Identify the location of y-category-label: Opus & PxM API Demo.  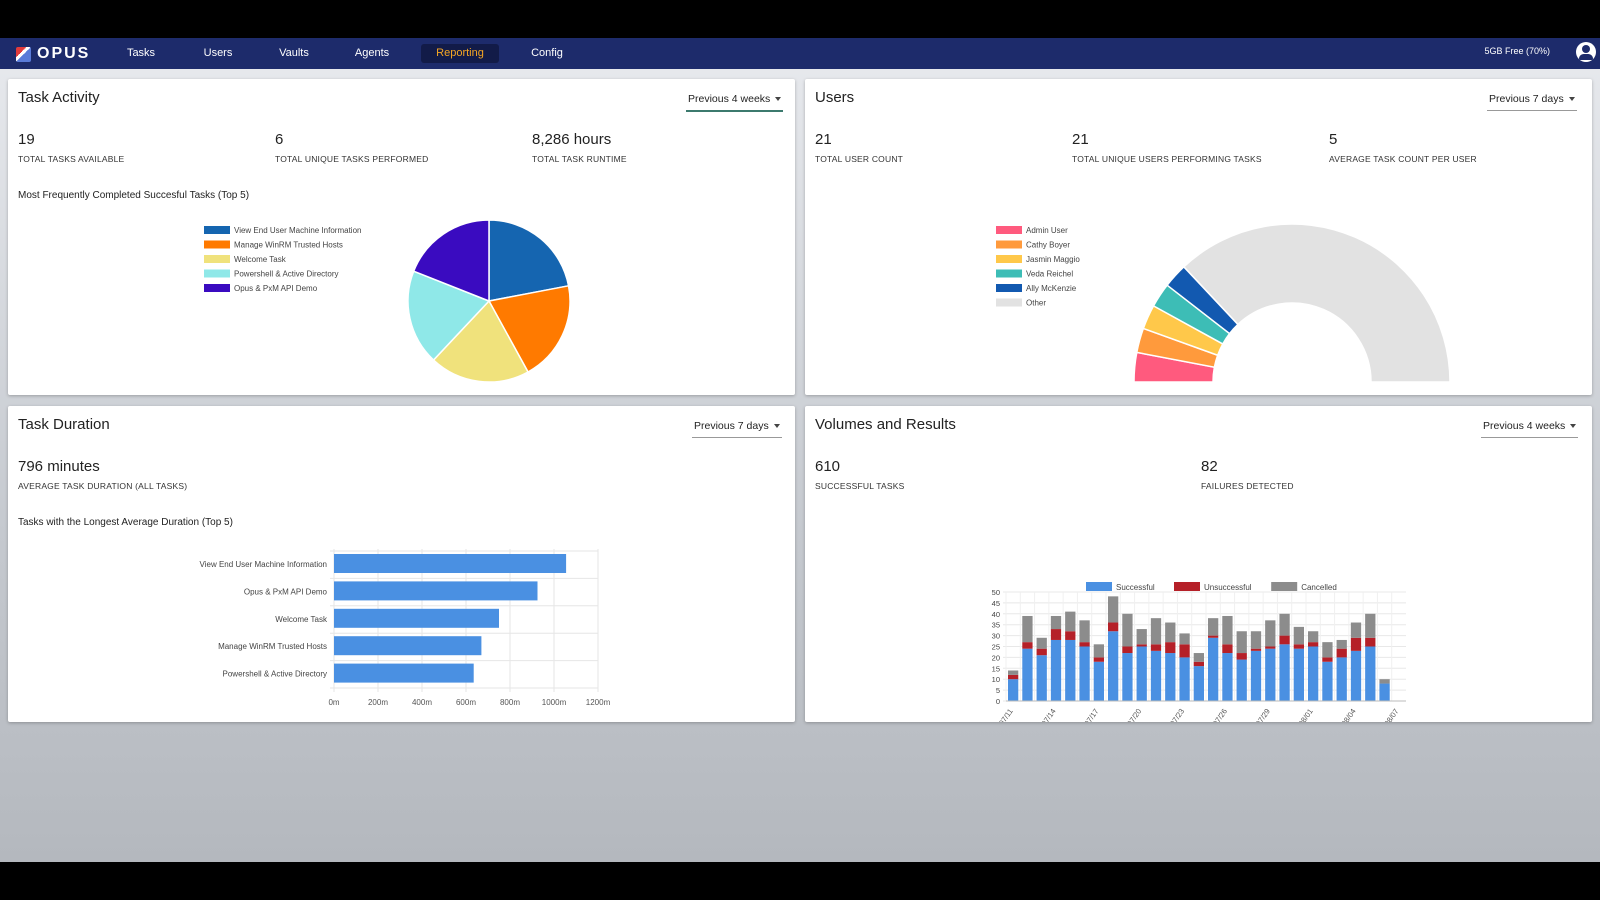
(286, 591).